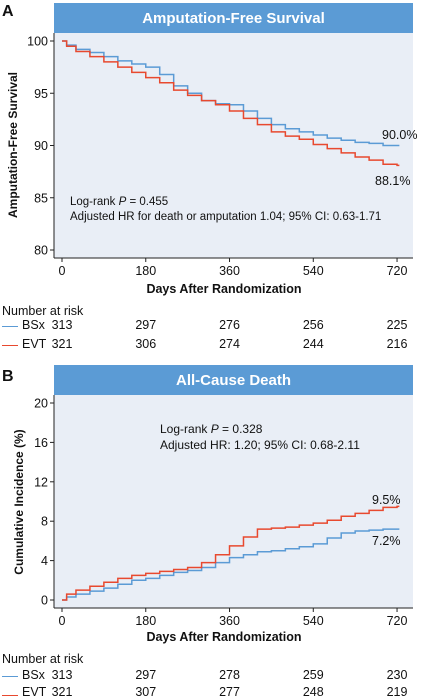 Image resolution: width=425 pixels, height=700 pixels. I want to click on risk-bsx-value: 278, so click(229, 675).